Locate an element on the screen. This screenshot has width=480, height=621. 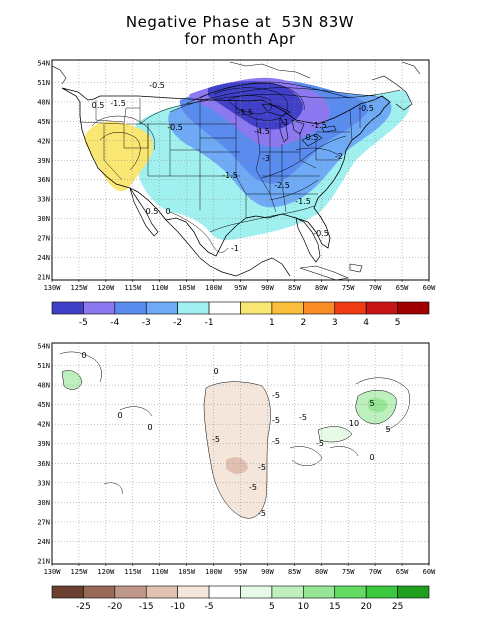
colorbar-label: -15 is located at coordinates (146, 607).